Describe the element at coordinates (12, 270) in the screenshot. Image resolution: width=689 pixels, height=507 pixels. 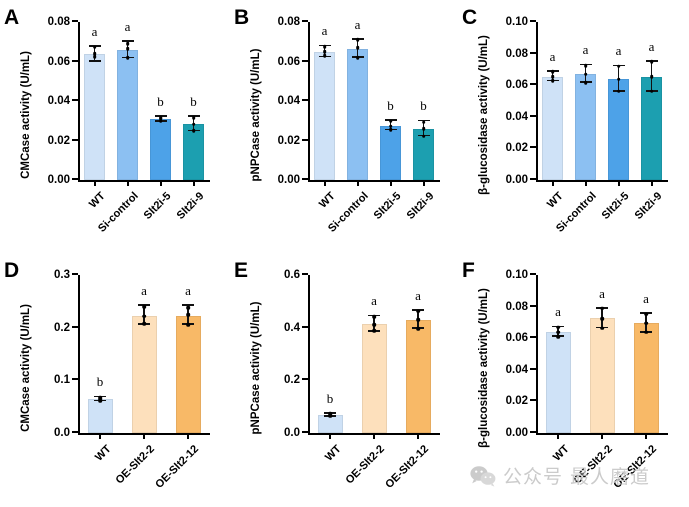
I see `panel-letter-d: D` at that location.